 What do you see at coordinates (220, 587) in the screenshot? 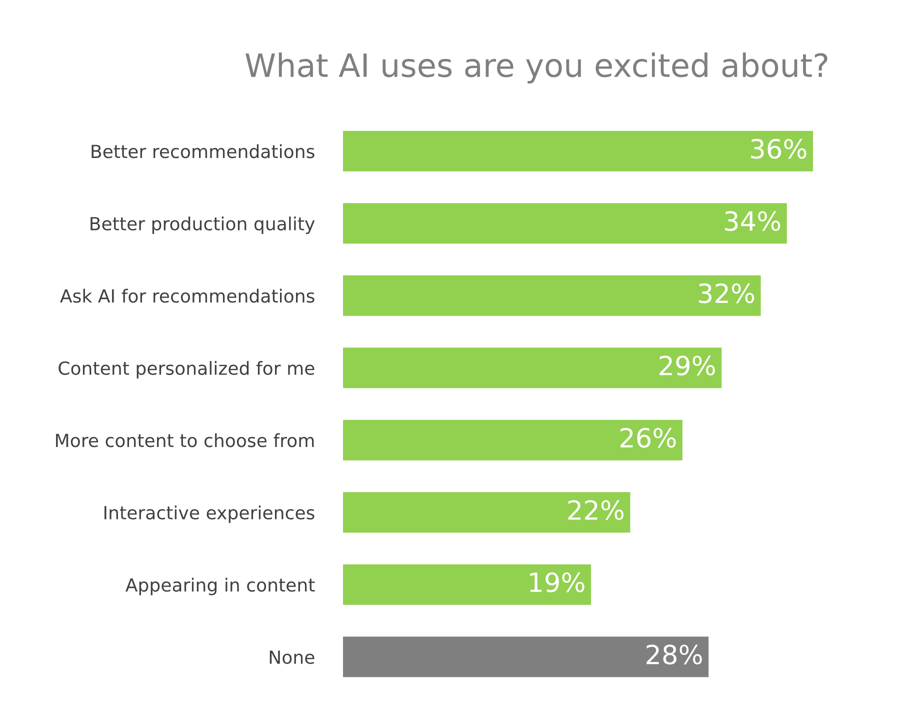
I see `y-tick-label: Appearing in content` at bounding box center [220, 587].